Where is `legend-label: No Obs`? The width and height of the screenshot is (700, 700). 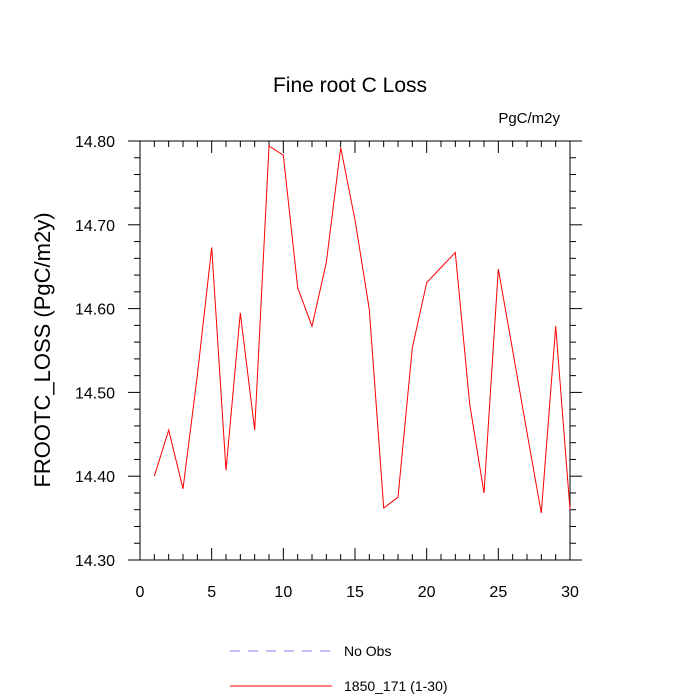 legend-label: No Obs is located at coordinates (367, 651).